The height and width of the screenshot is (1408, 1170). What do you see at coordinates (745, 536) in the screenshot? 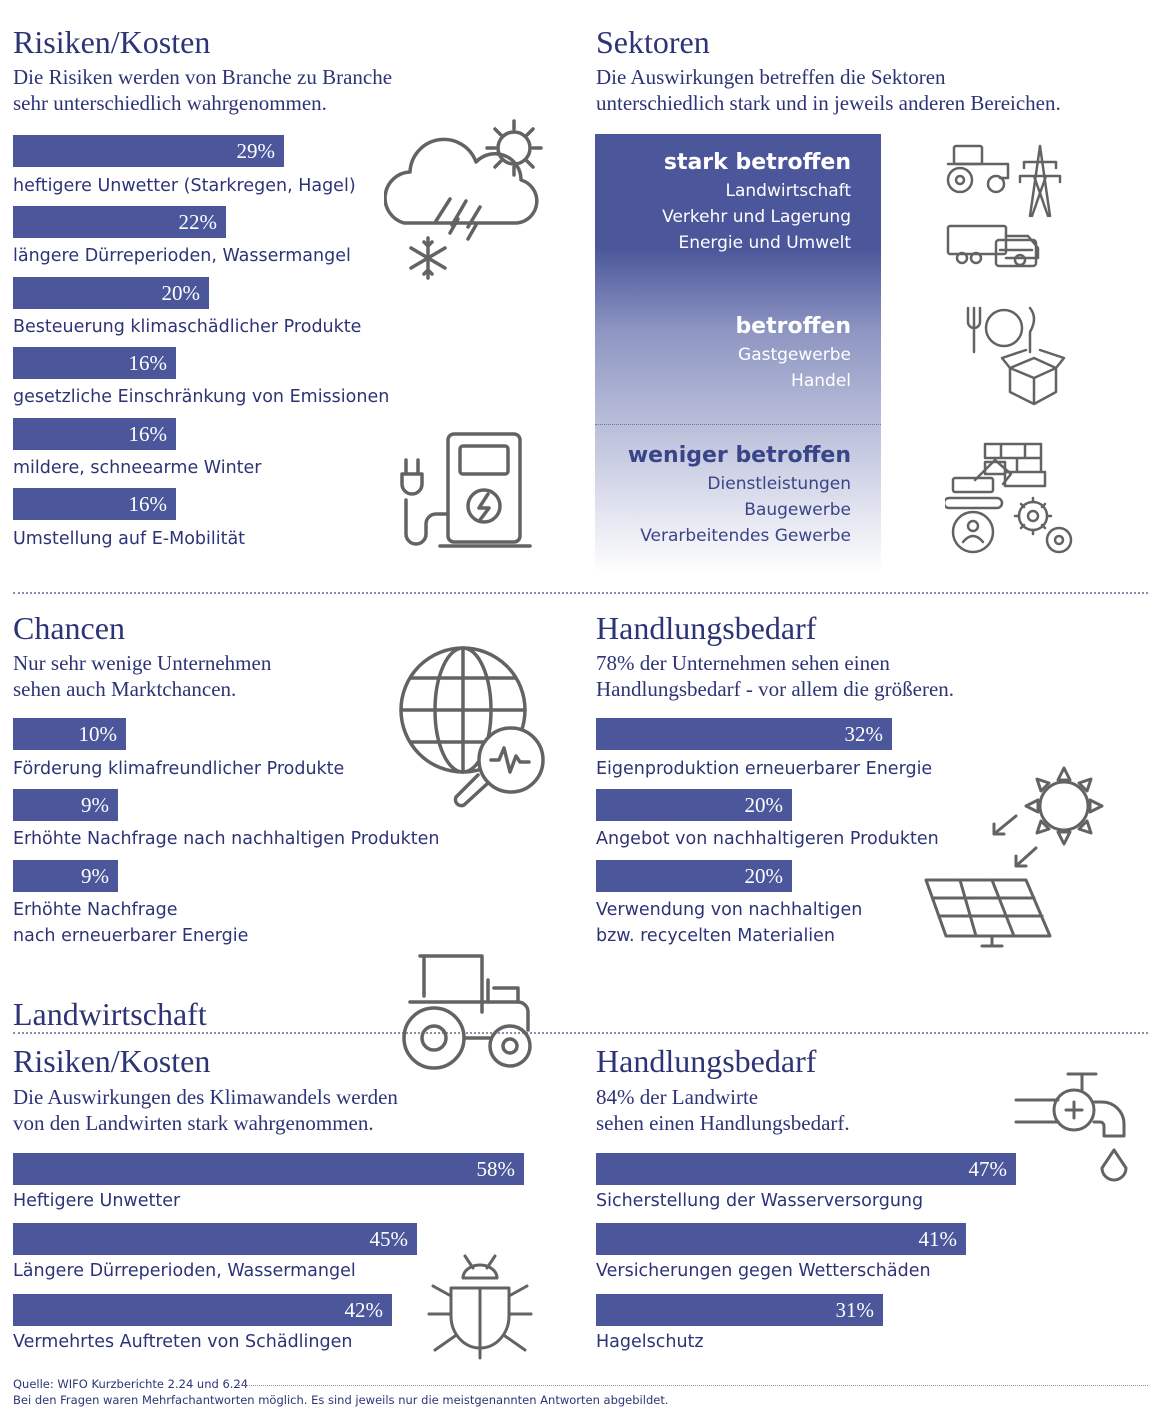
I see `sector-item: Verarbeitendes Gewerbe` at bounding box center [745, 536].